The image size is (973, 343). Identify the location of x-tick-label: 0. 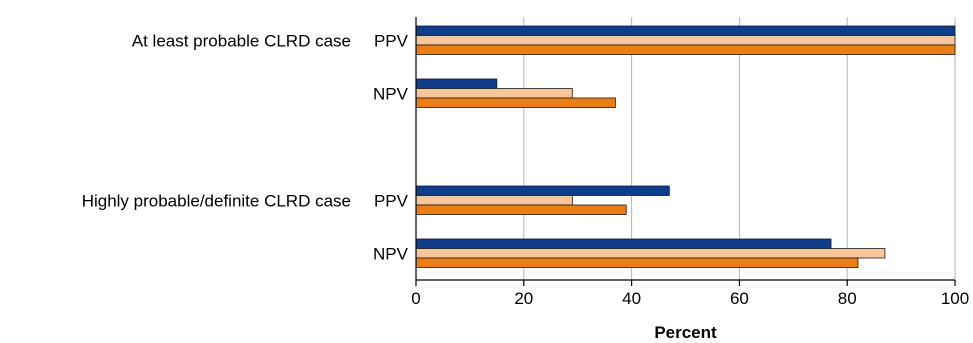
(415, 298).